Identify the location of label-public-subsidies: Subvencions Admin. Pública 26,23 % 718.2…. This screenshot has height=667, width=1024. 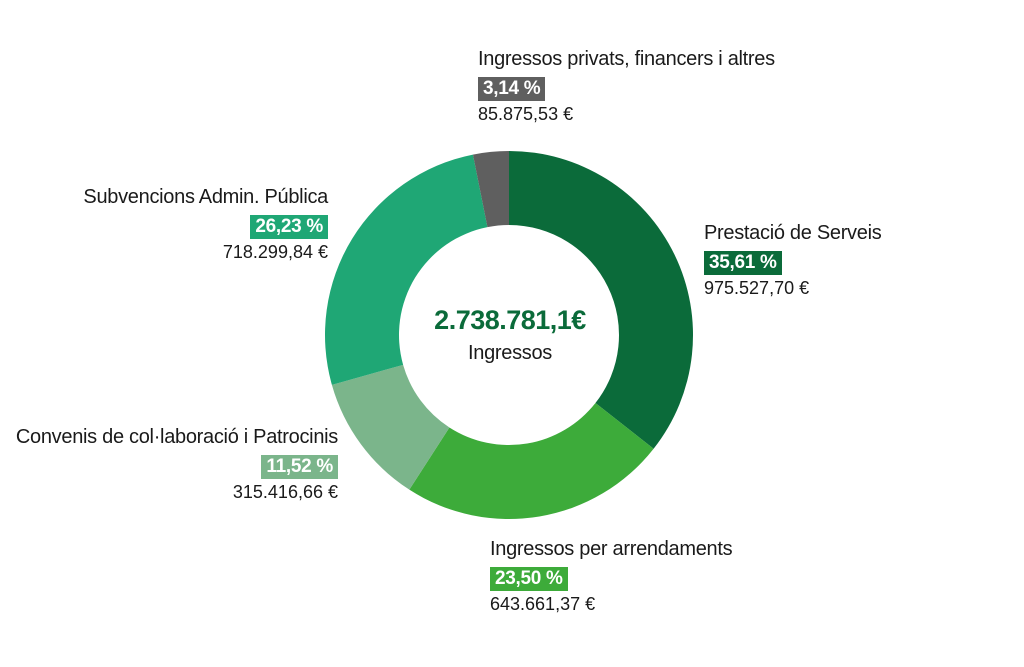
(205, 224).